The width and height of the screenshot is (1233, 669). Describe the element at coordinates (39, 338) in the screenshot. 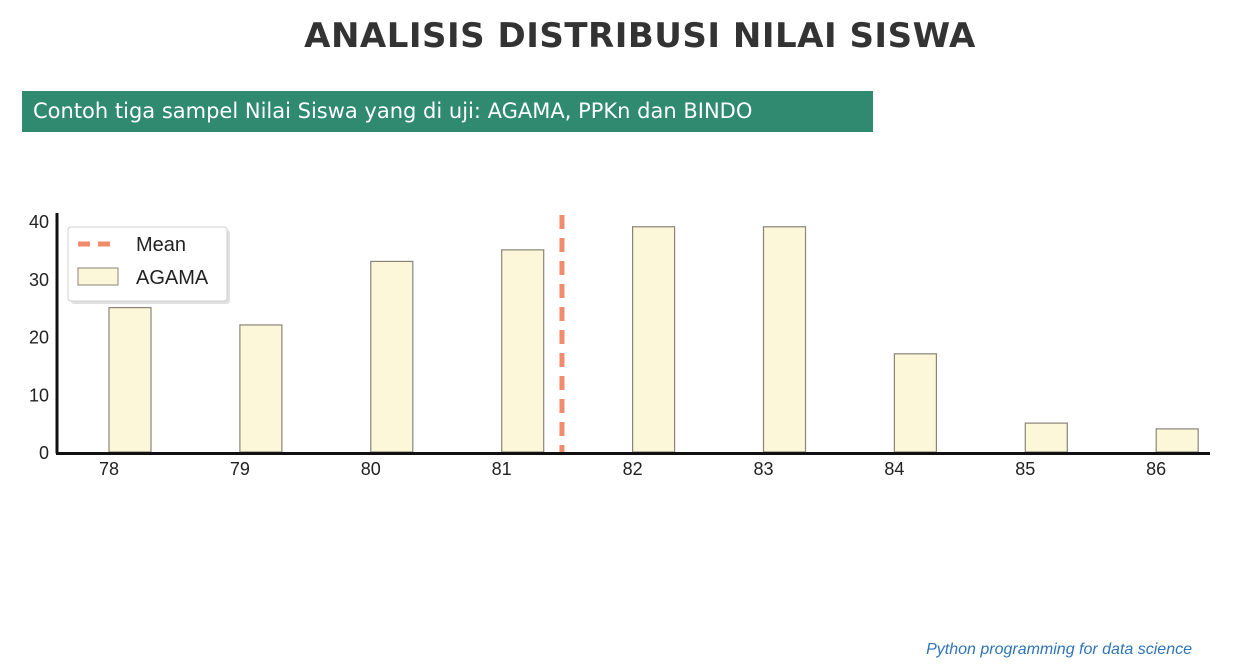

I see `y-tick-label-20: 20` at that location.